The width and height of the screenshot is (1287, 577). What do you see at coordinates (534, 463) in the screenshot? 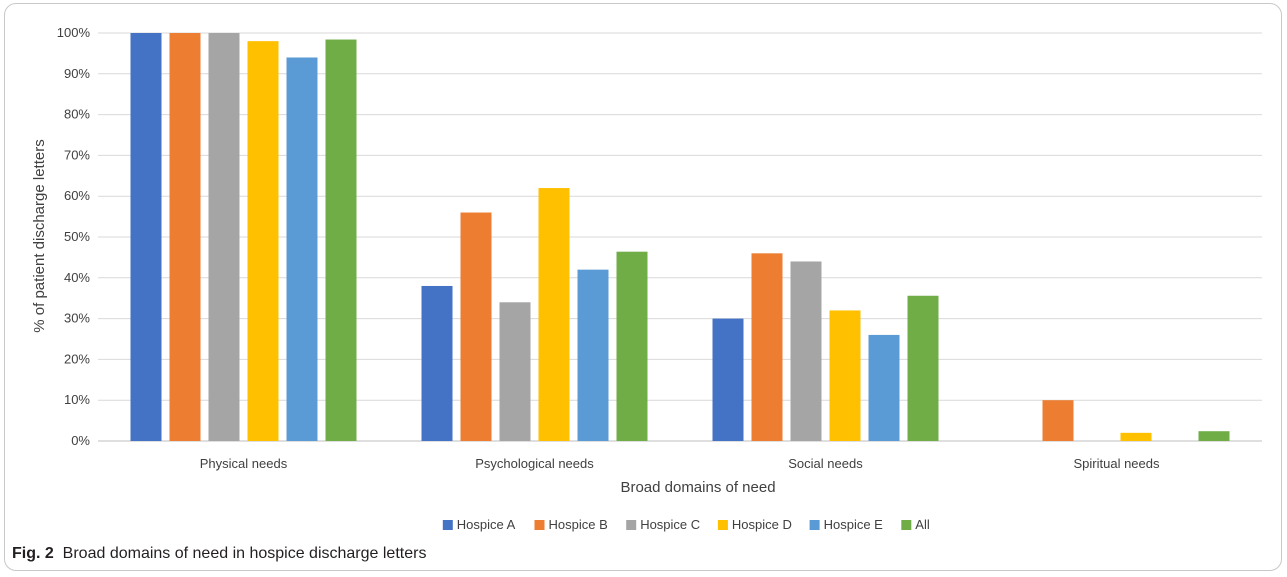
I see `x-tick-label: Psychological needs` at bounding box center [534, 463].